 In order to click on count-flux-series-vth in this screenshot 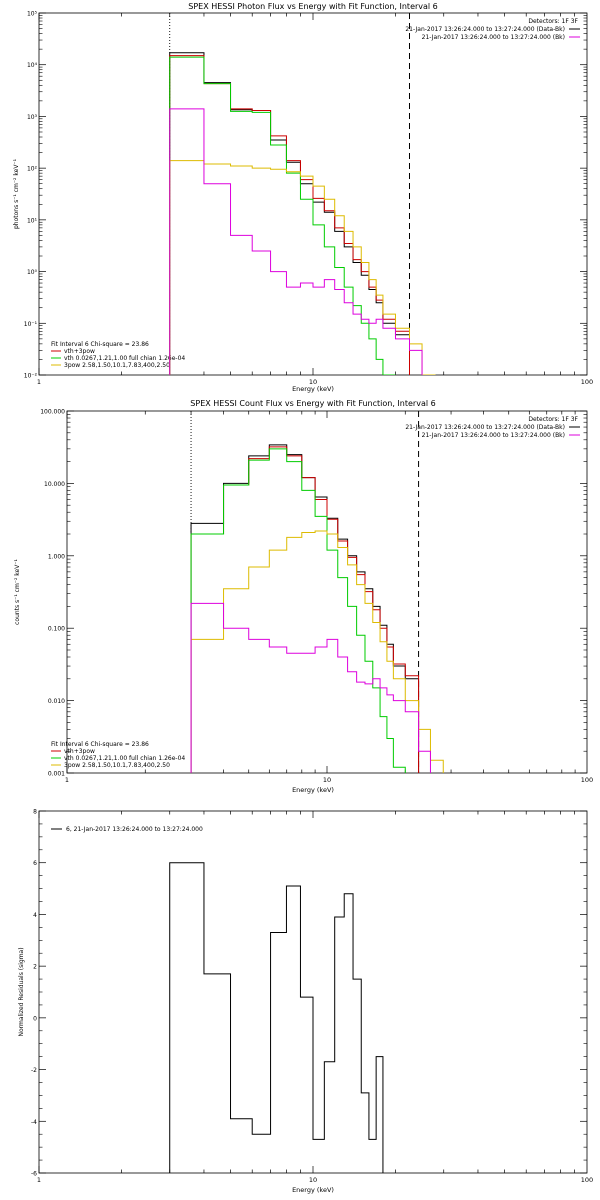, I will do `click(298, 610)`.